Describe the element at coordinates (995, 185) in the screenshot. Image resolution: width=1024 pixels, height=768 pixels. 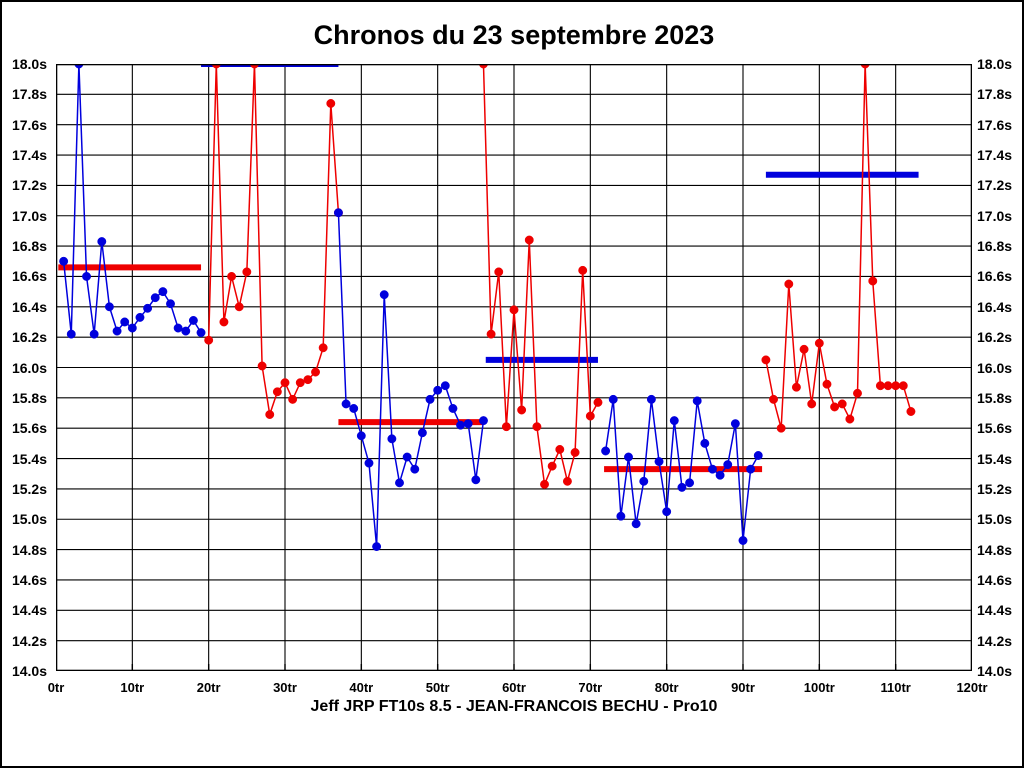
I see `y-axis-tick-label: 17.2s` at that location.